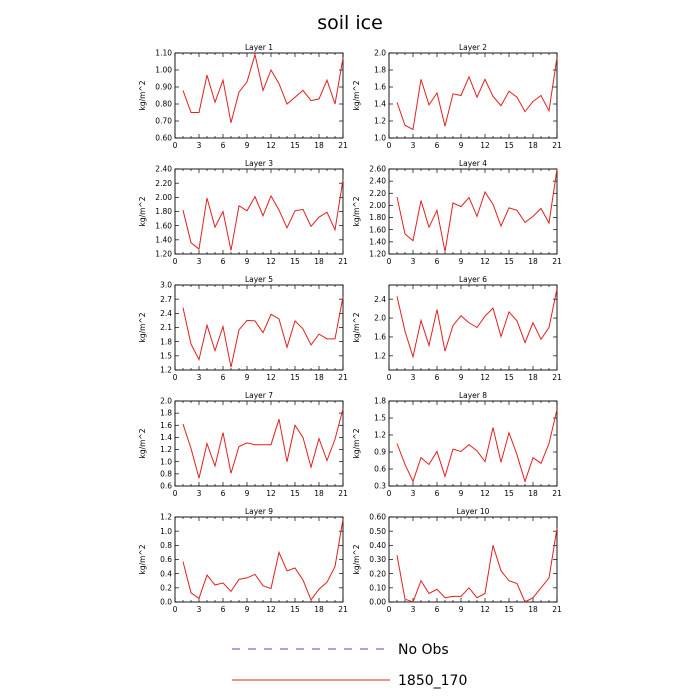  Describe the element at coordinates (163, 104) in the screenshot. I see `y-tick-label: 0.80` at that location.